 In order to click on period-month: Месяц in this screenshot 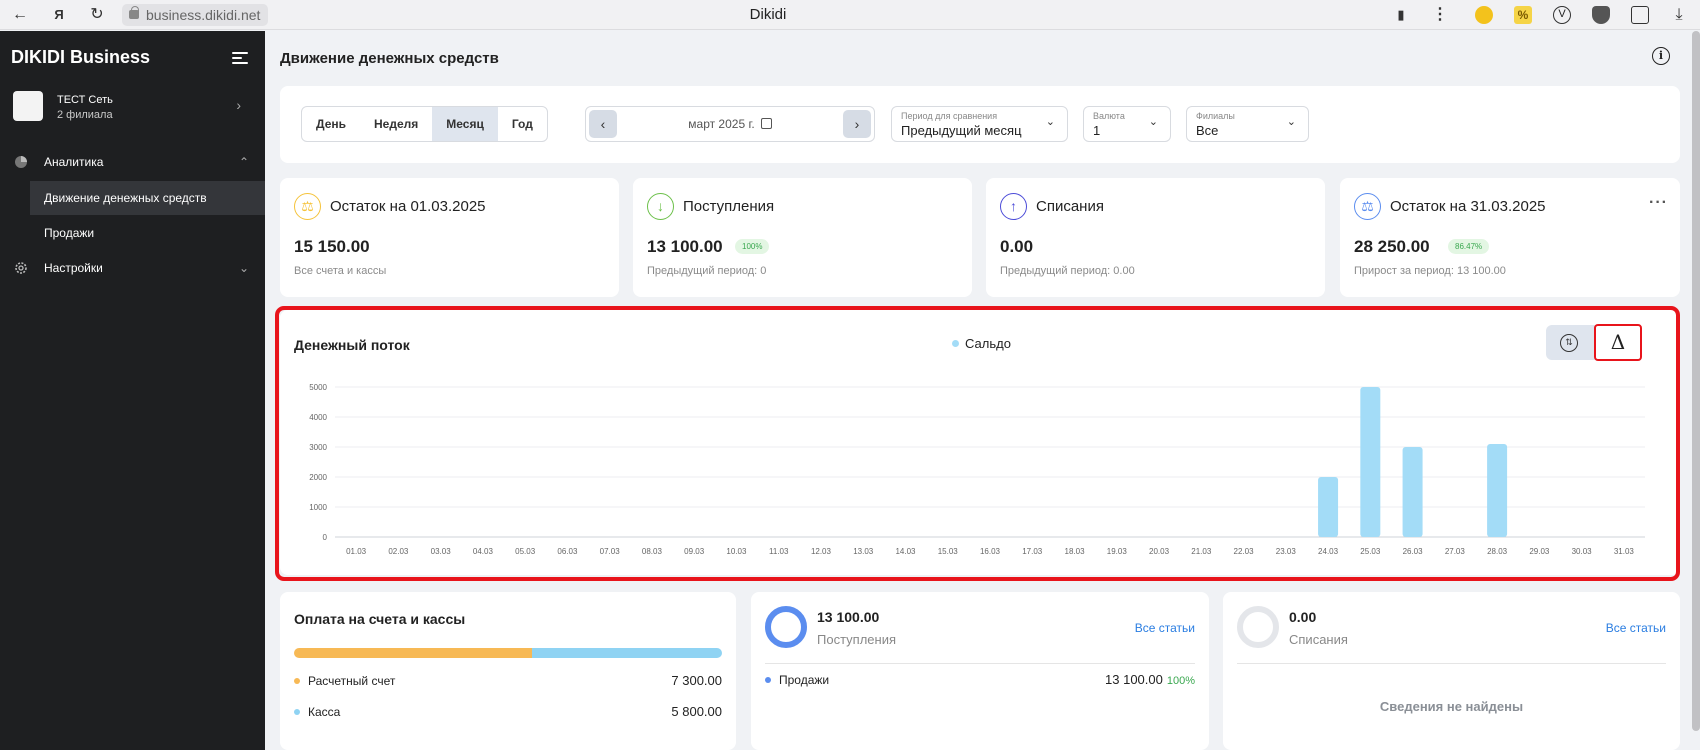, I will do `click(465, 124)`.